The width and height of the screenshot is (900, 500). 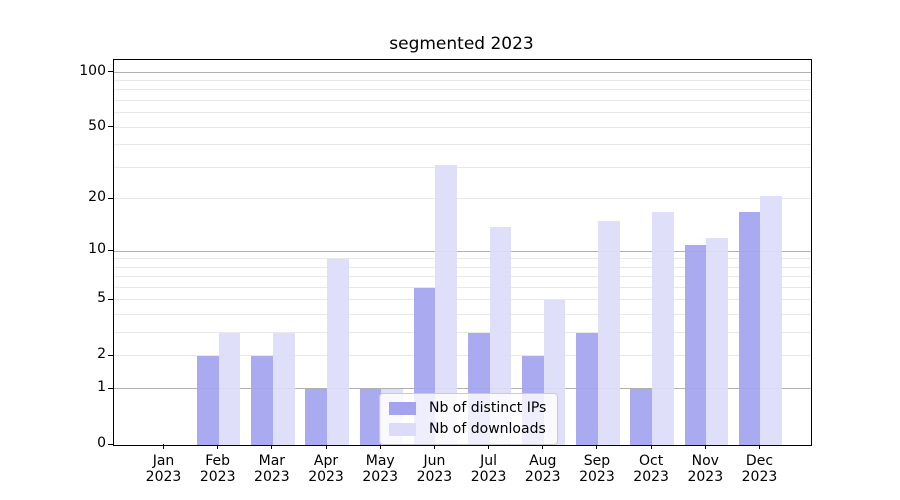 I want to click on bar-distinct-ips-mar, so click(x=262, y=400).